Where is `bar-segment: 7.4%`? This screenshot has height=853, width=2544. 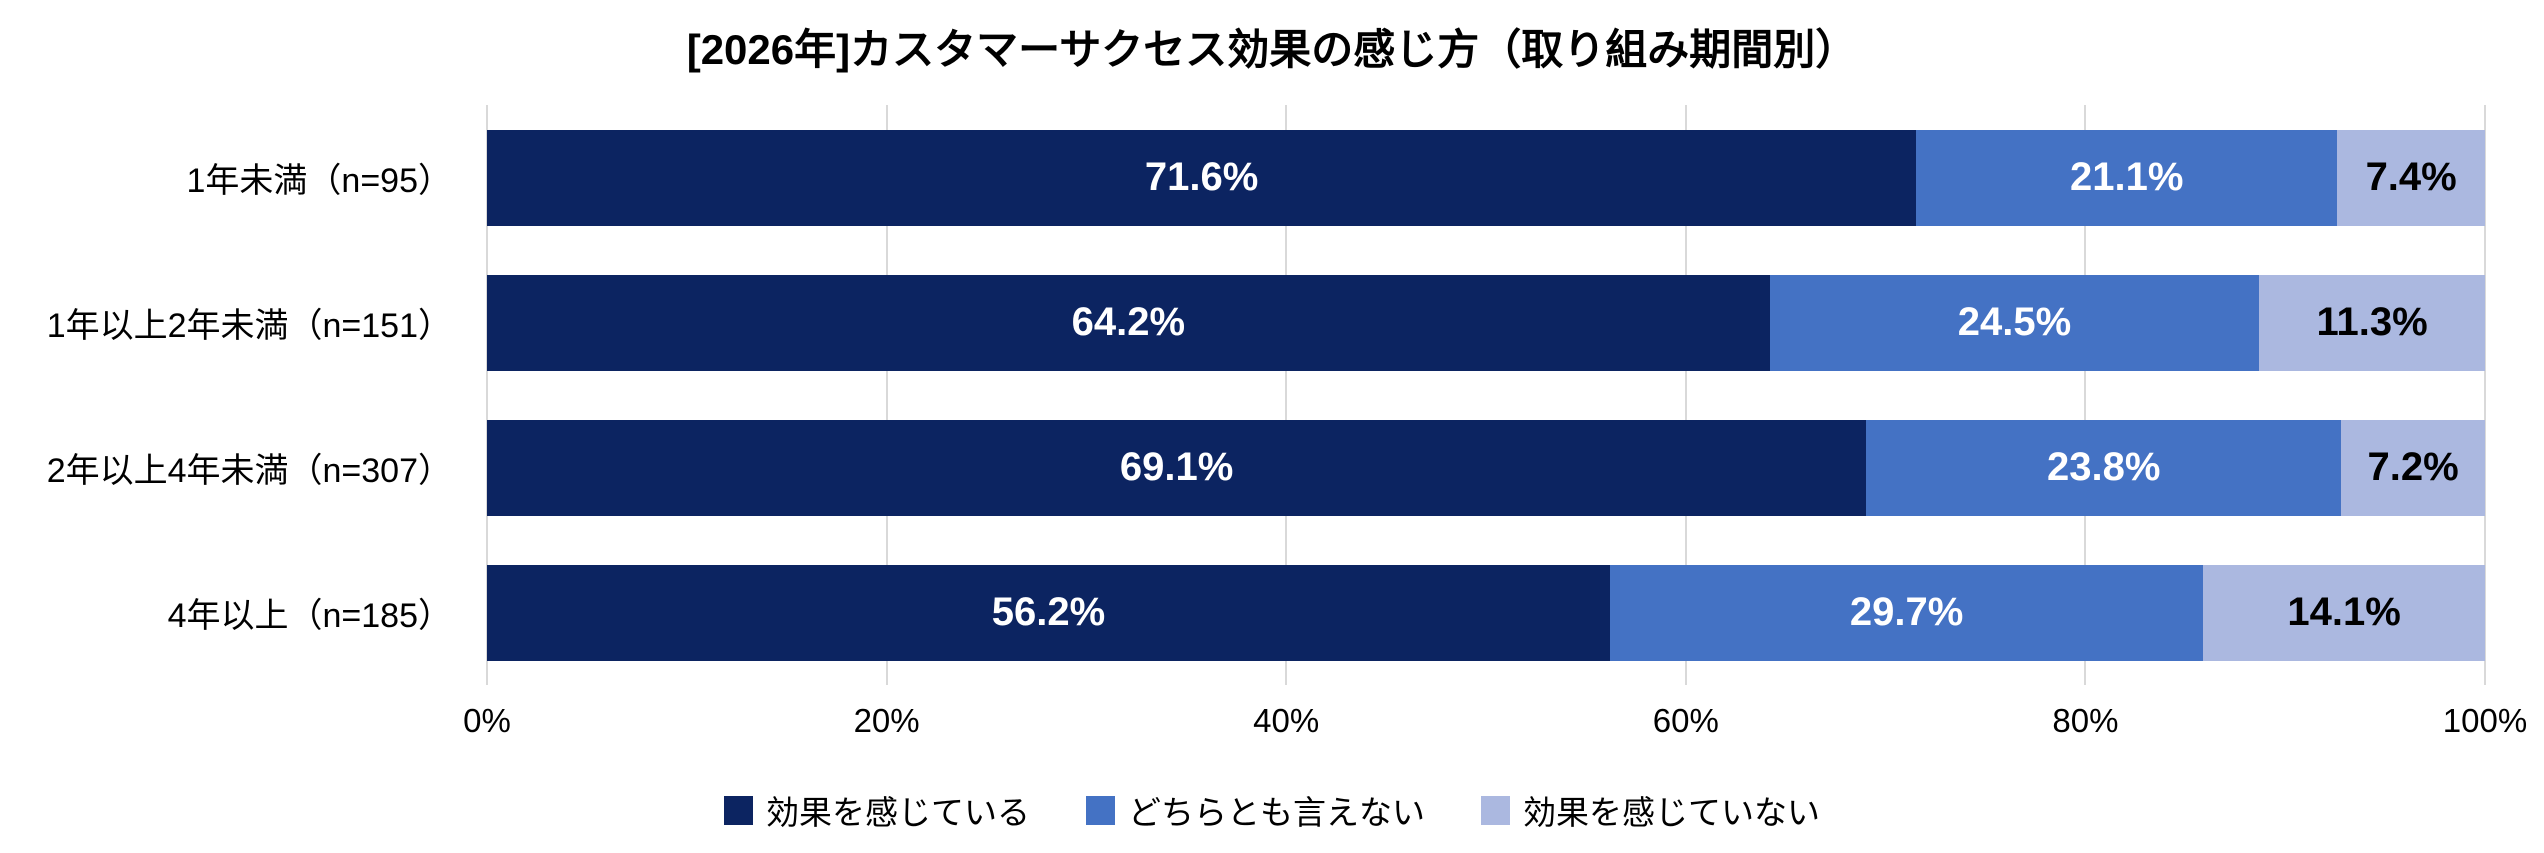 bar-segment: 7.4% is located at coordinates (2411, 177).